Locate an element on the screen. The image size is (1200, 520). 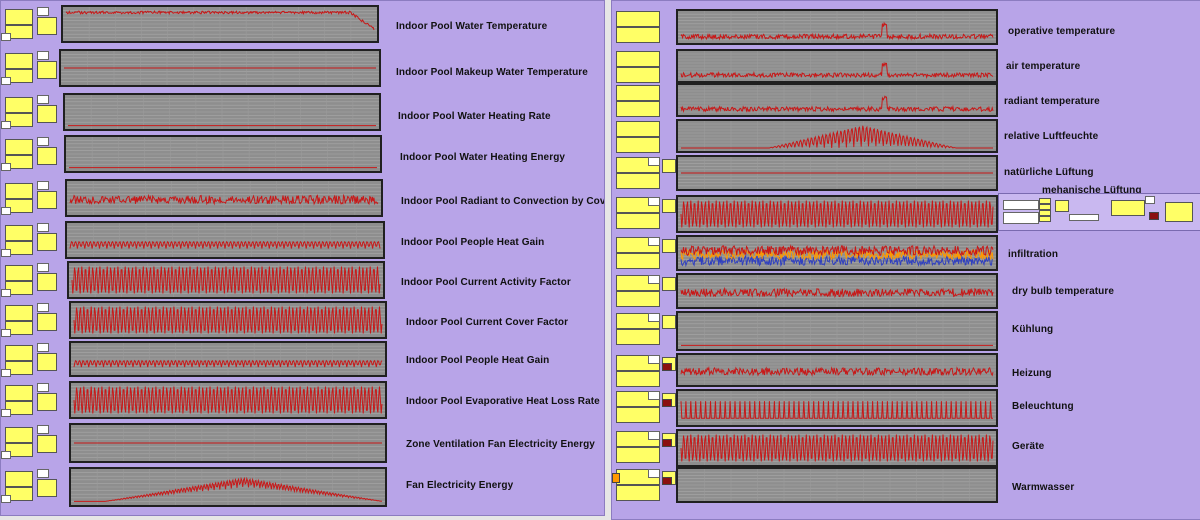
right-chart-k-hlung is located at coordinates (837, 331).